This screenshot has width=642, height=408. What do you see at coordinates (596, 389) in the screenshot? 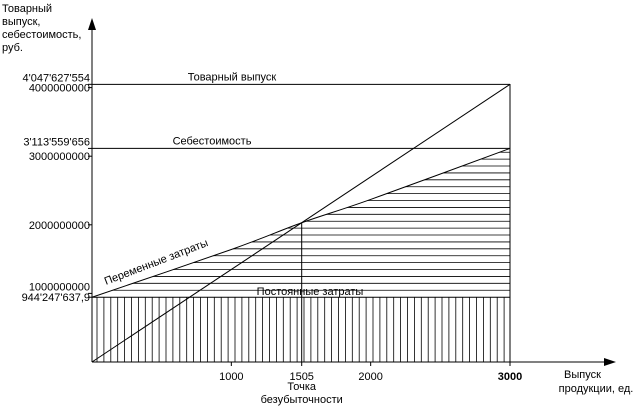
I see `x-axis-title-line: продукции, ед.` at bounding box center [596, 389].